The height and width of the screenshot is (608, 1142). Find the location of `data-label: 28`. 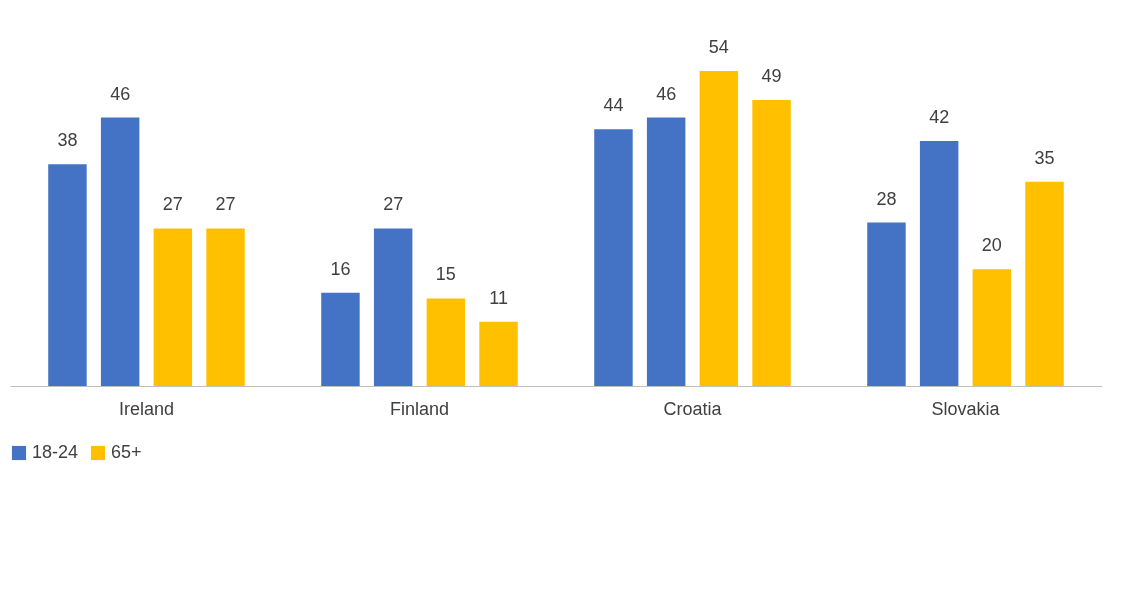

data-label: 28 is located at coordinates (886, 198).